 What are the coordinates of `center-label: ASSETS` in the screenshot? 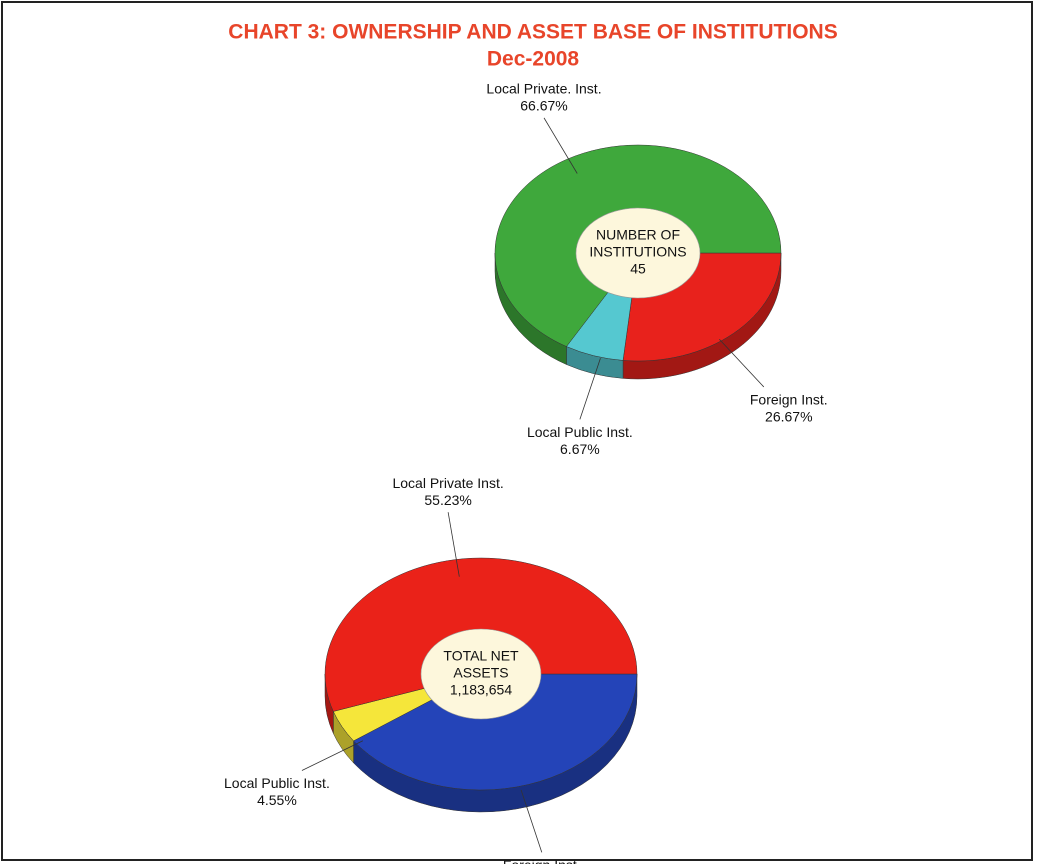 It's located at (480, 673).